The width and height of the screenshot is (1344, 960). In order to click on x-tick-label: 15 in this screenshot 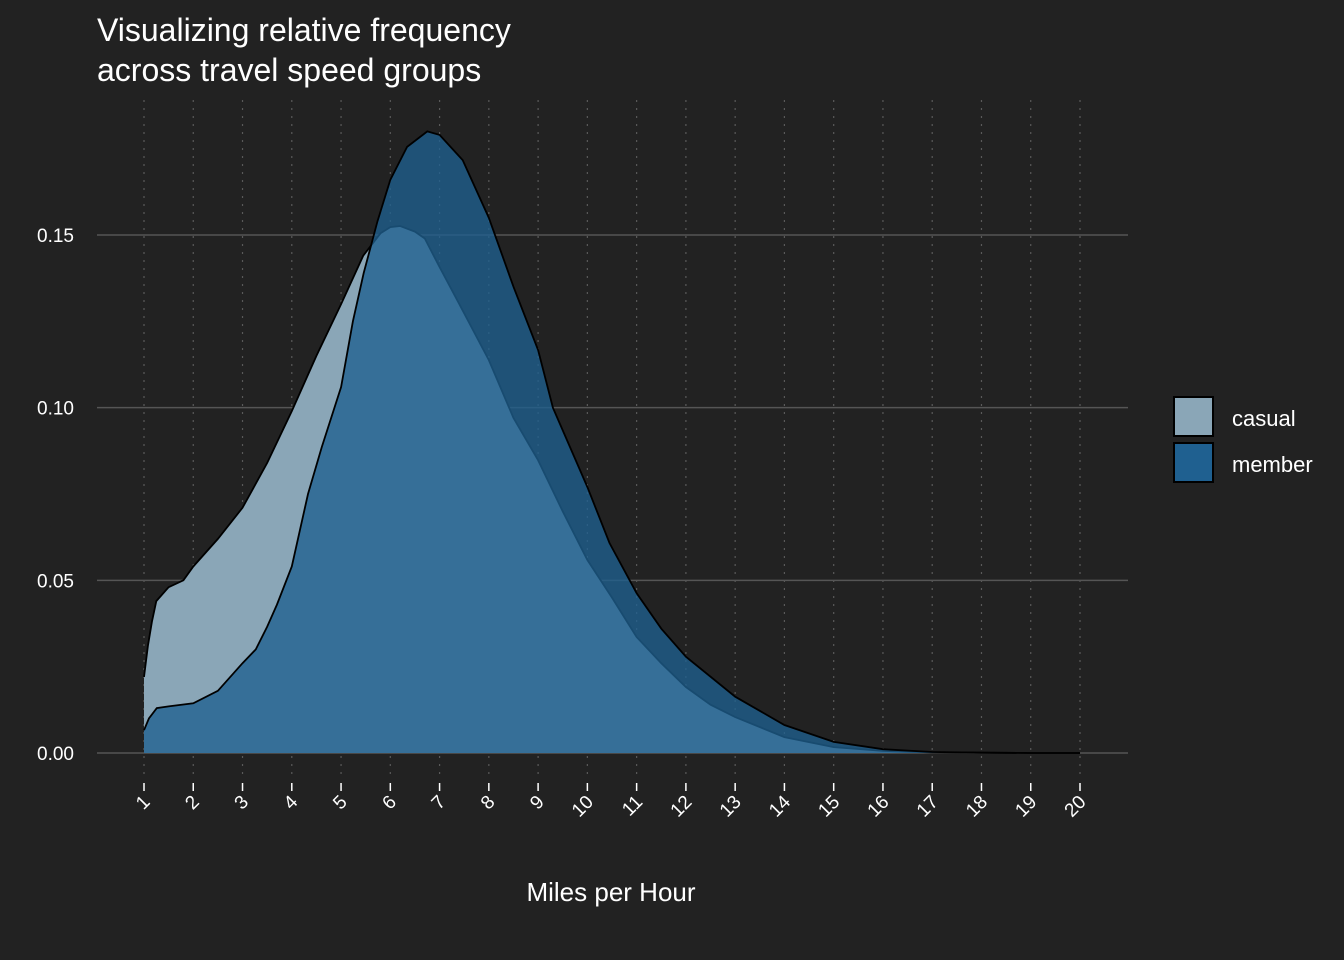, I will do `click(829, 807)`.